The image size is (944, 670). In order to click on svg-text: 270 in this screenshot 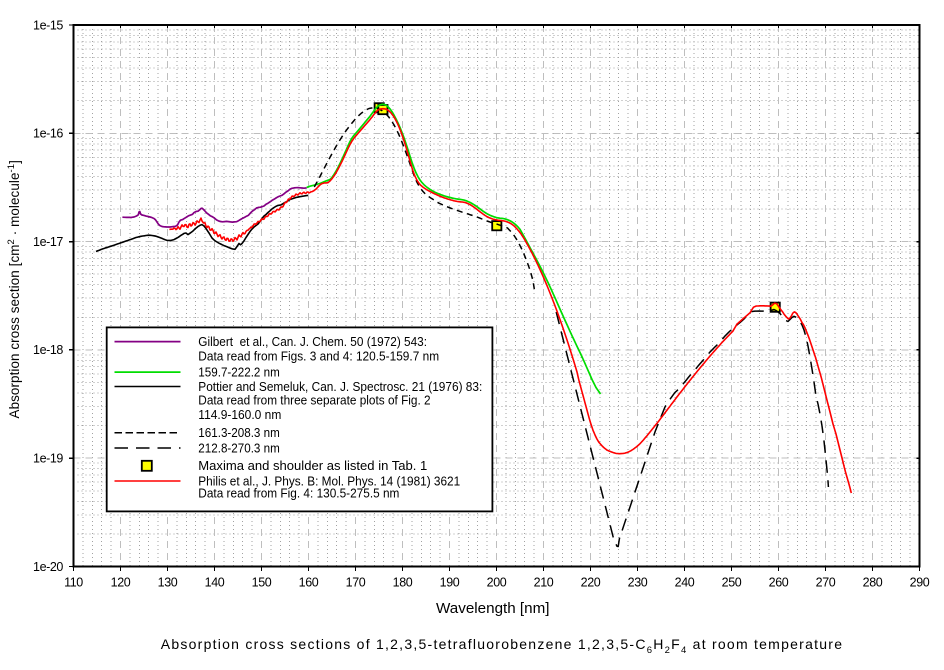, I will do `click(826, 583)`.